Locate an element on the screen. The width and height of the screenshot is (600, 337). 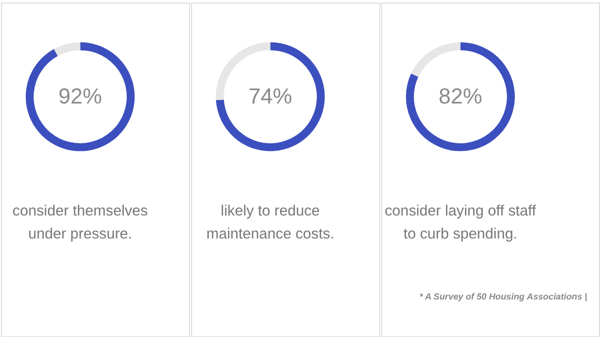
text: 74% is located at coordinates (270, 96).